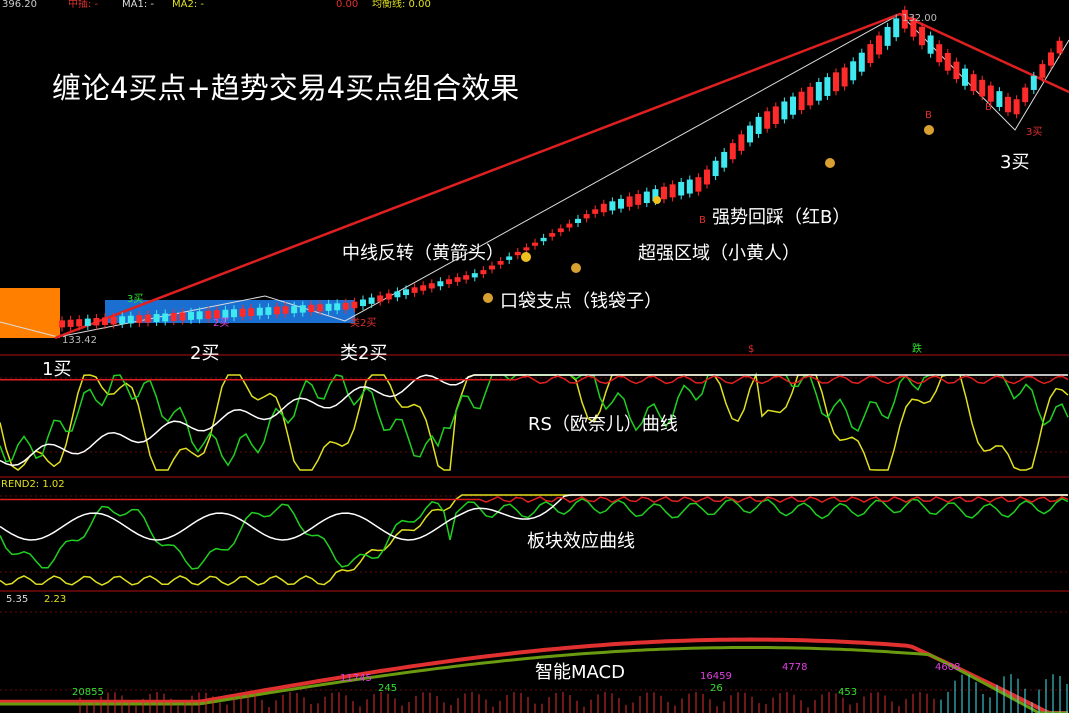  What do you see at coordinates (603, 424) in the screenshot?
I see `panel-label: RS（欧奈儿）曲线` at bounding box center [603, 424].